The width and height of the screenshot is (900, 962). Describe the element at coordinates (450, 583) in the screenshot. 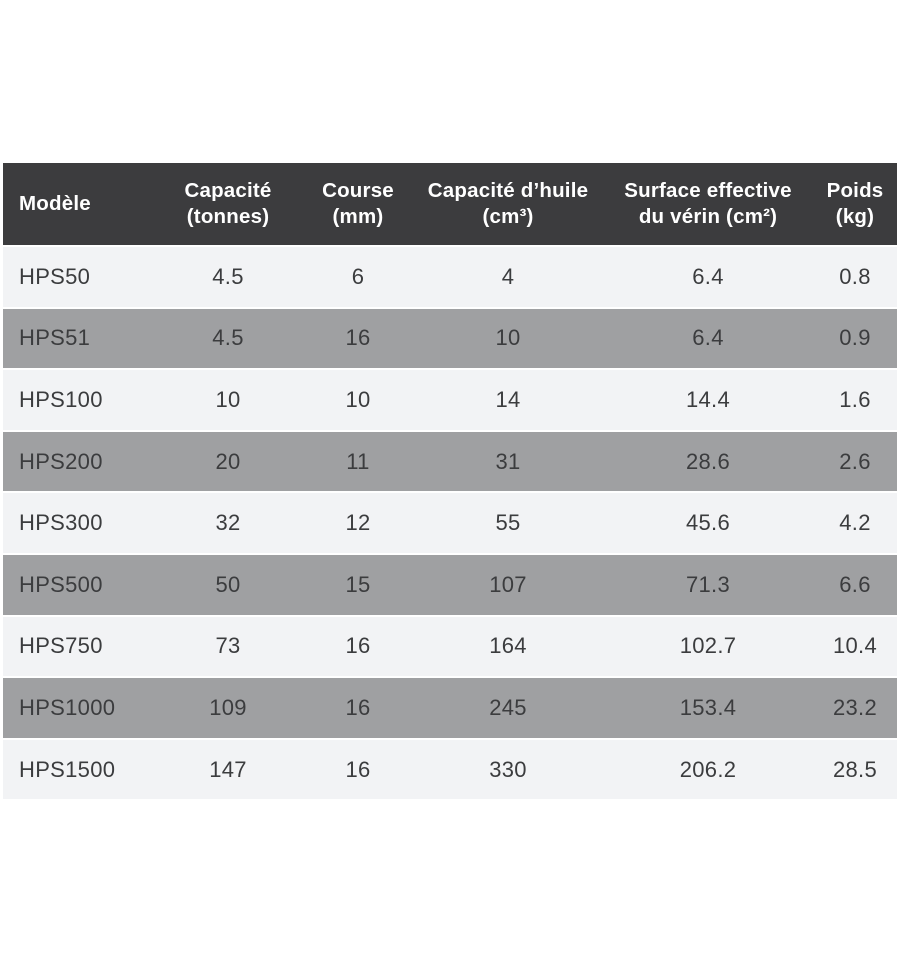

I see `table-row: HPS500 50 15 107 71.3 6.6` at that location.